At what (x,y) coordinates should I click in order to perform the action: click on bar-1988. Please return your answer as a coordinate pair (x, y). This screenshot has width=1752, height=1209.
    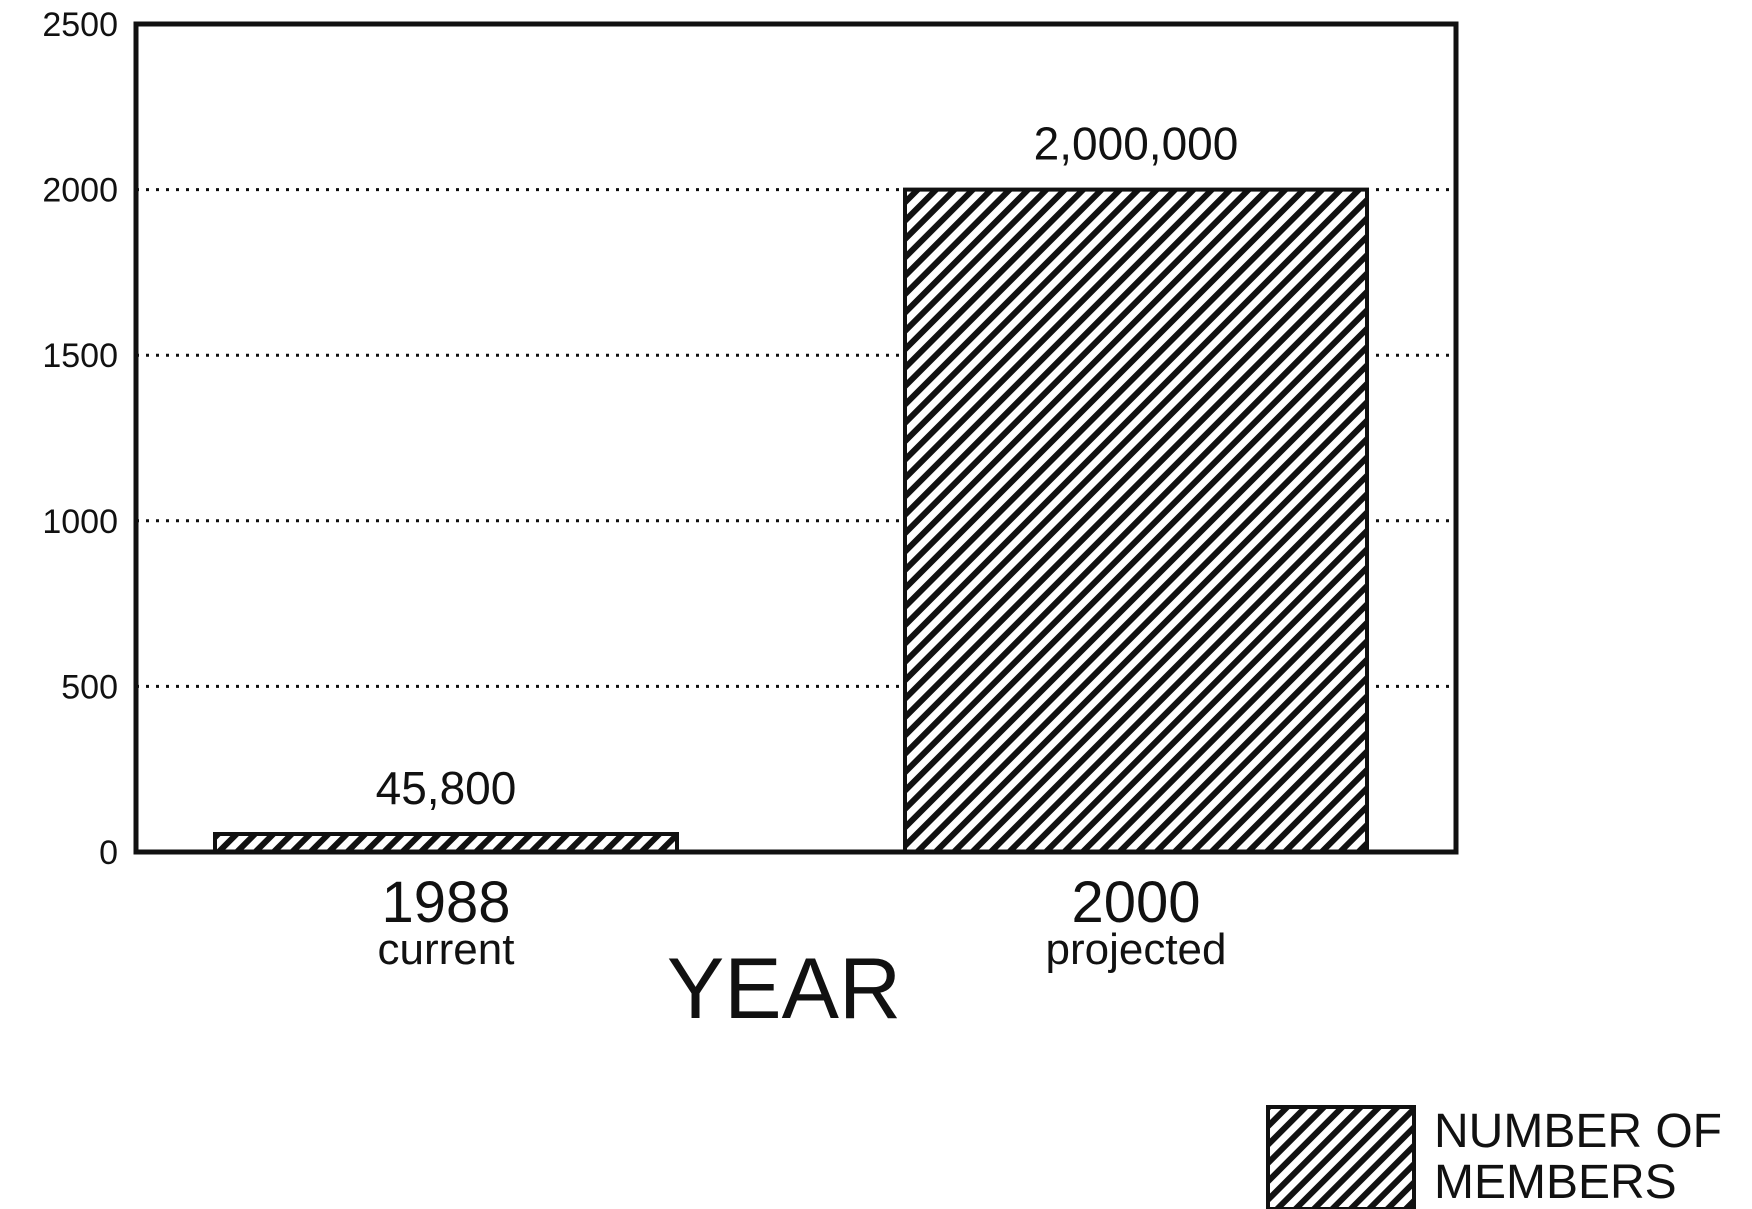
    Looking at the image, I should click on (446, 843).